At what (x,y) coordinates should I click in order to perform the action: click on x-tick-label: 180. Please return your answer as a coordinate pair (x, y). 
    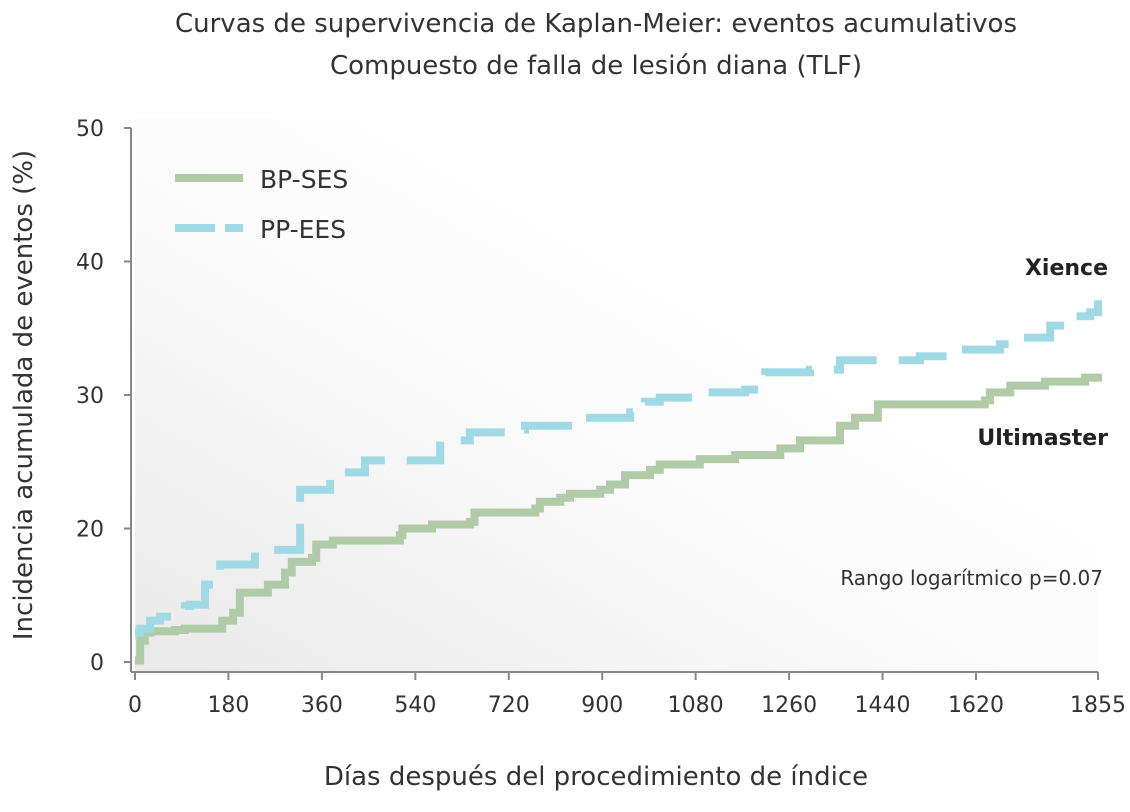
    Looking at the image, I should click on (228, 705).